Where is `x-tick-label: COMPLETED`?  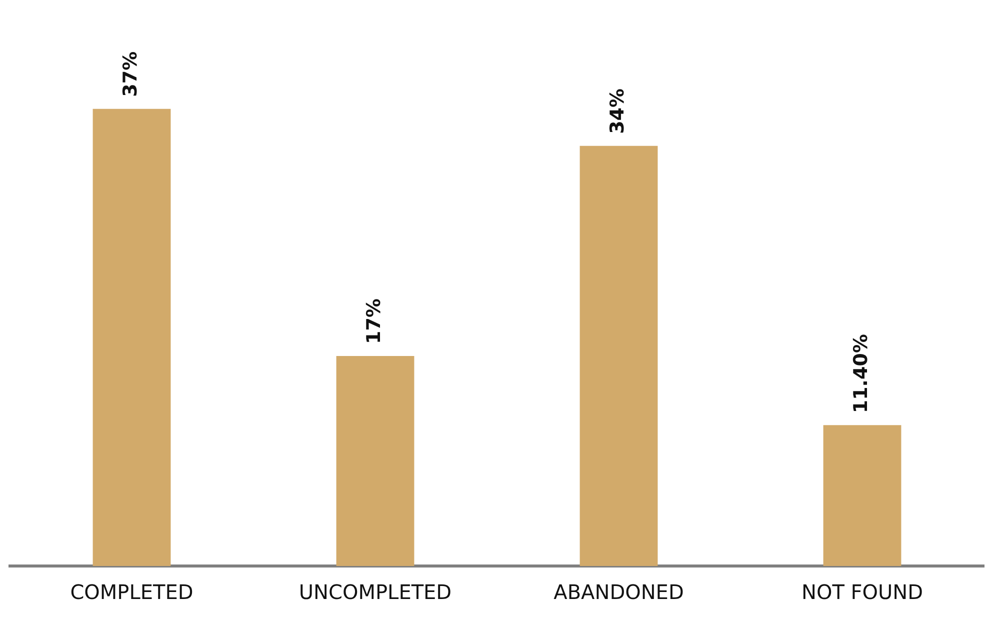 x-tick-label: COMPLETED is located at coordinates (132, 592).